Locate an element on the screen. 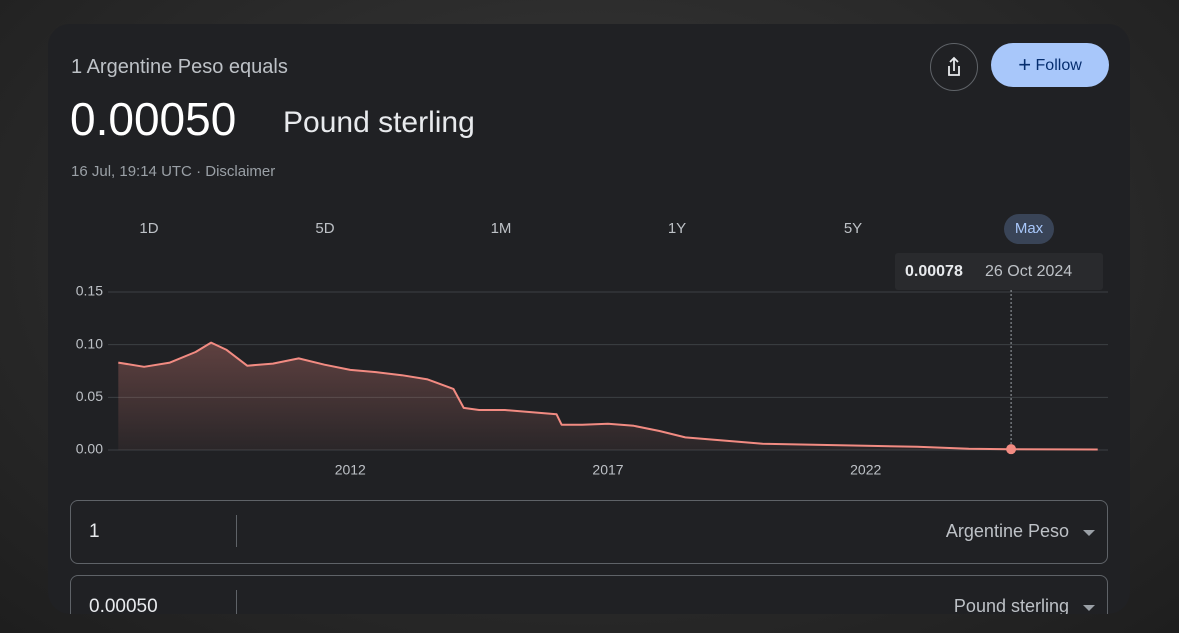 The width and height of the screenshot is (1179, 633). rate-currency: Pound sterling is located at coordinates (379, 122).